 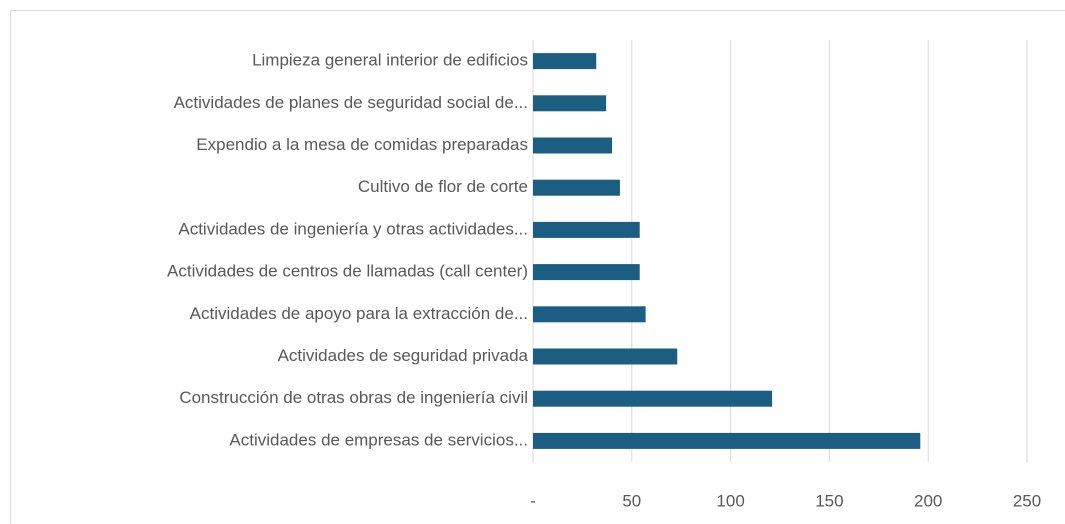 What do you see at coordinates (928, 500) in the screenshot?
I see `x-tick-label: 200` at bounding box center [928, 500].